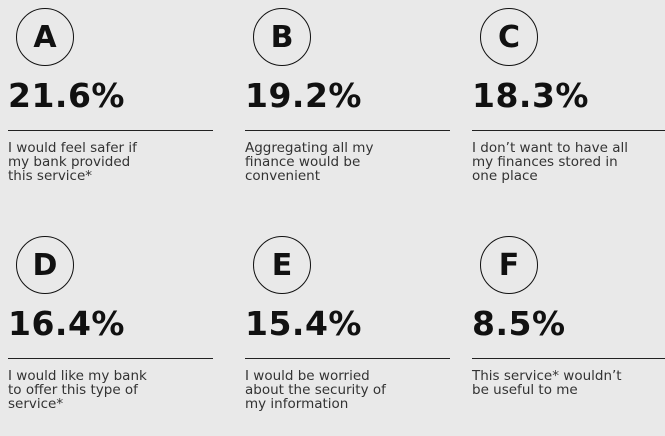 This screenshot has height=436, width=665. Describe the element at coordinates (519, 323) in the screenshot. I see `percent: 8.5%` at that location.